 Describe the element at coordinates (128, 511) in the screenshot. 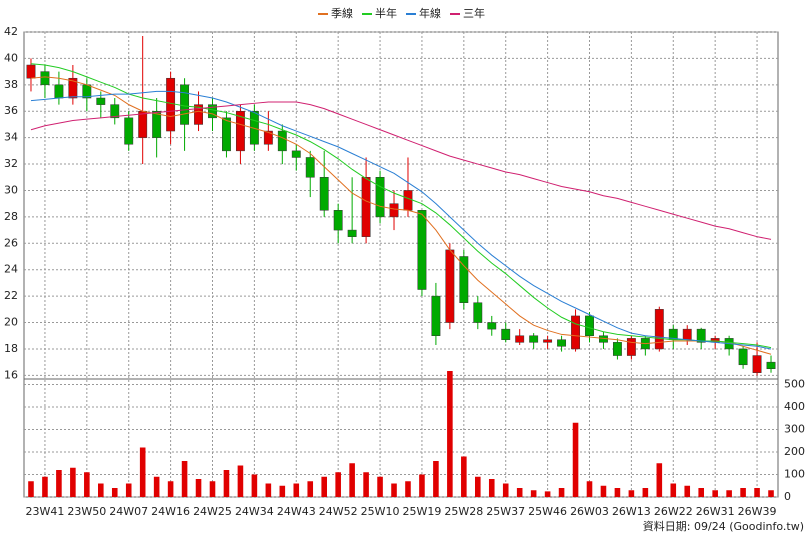

I see `x-tick-label: 24W07` at that location.